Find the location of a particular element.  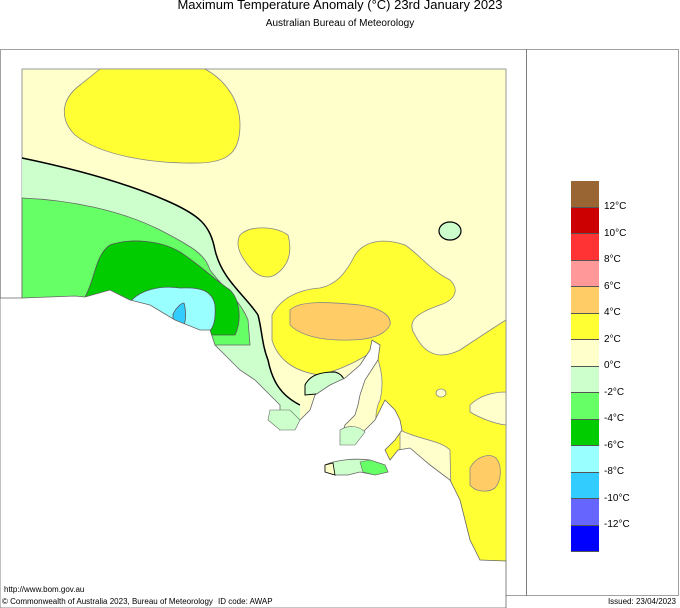

legend-label: -10°C is located at coordinates (617, 498).